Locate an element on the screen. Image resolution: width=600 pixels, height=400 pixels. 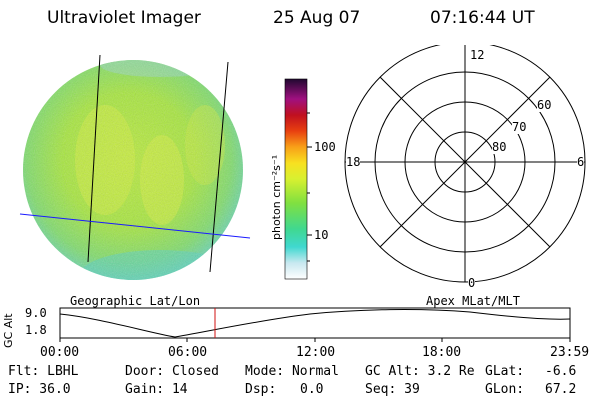
glat-value: -6.6 is located at coordinates (561, 371).